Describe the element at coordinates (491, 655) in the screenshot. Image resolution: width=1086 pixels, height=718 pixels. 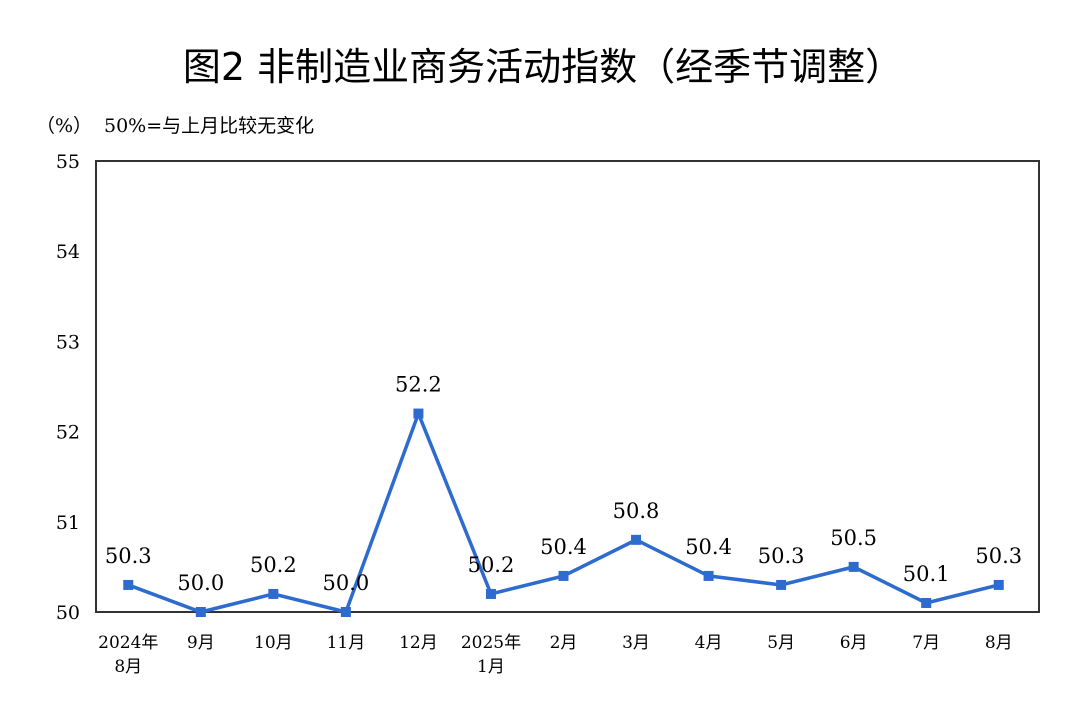
I see `x-tick-label: 2025年 1月` at that location.